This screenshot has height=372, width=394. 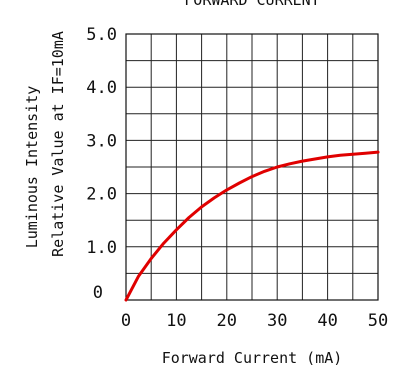 I want to click on y-tick-label: 3.0, so click(x=101, y=141).